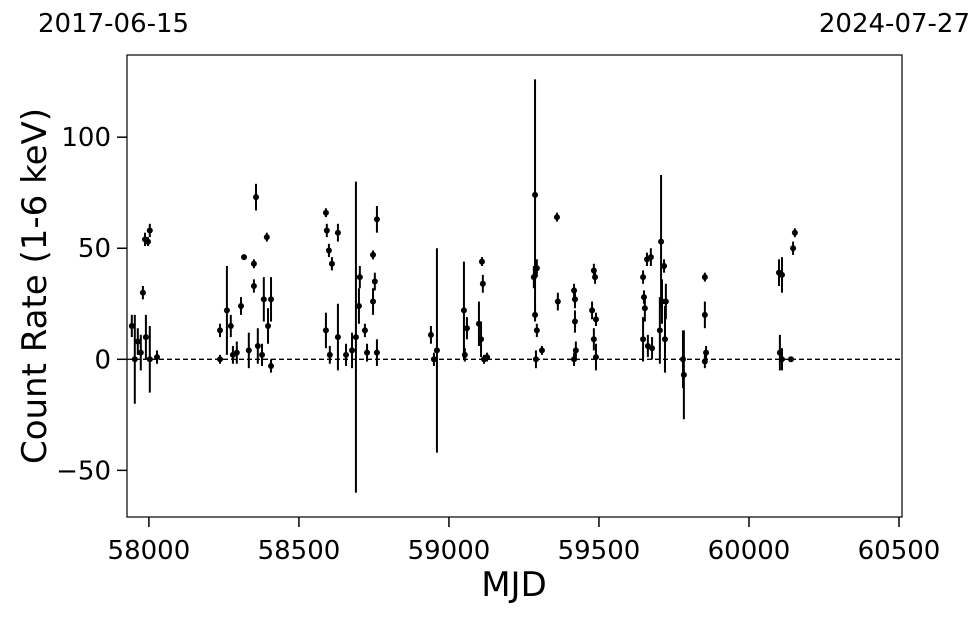 This screenshot has width=980, height=617. I want to click on x-axis-label: MJD, so click(514, 585).